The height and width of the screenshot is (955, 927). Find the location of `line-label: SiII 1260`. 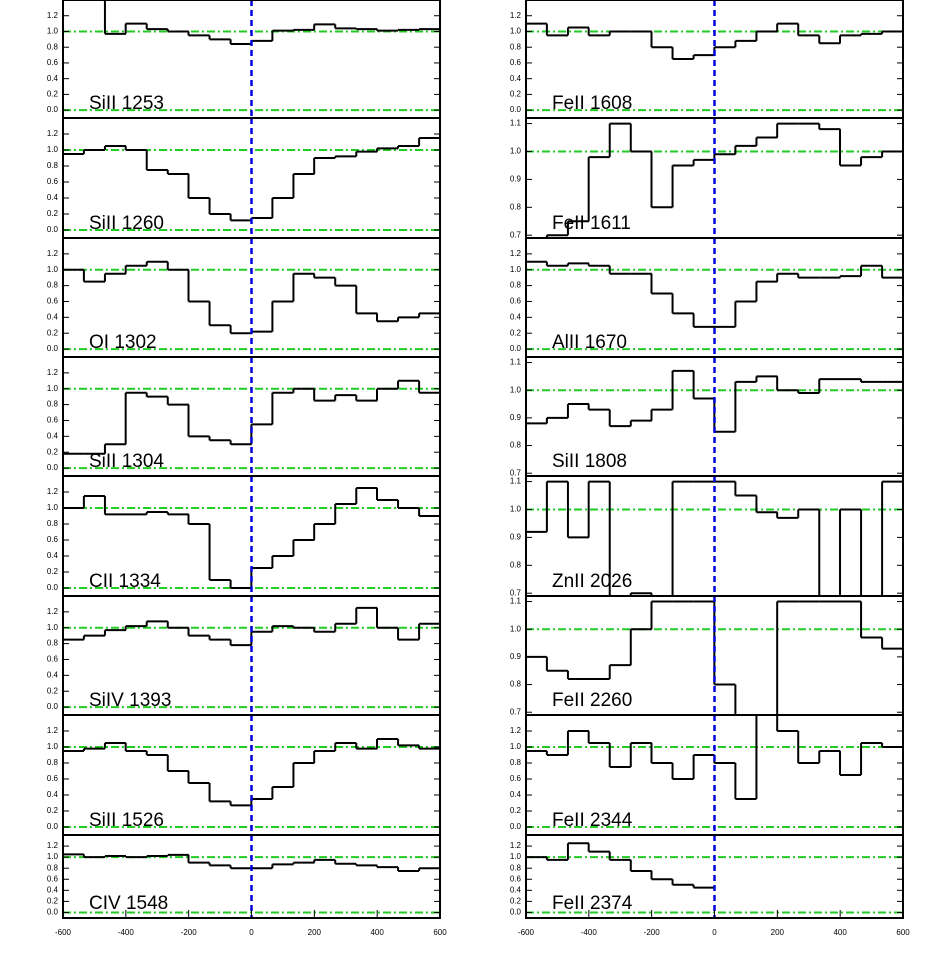

line-label: SiII 1260 is located at coordinates (126, 223).